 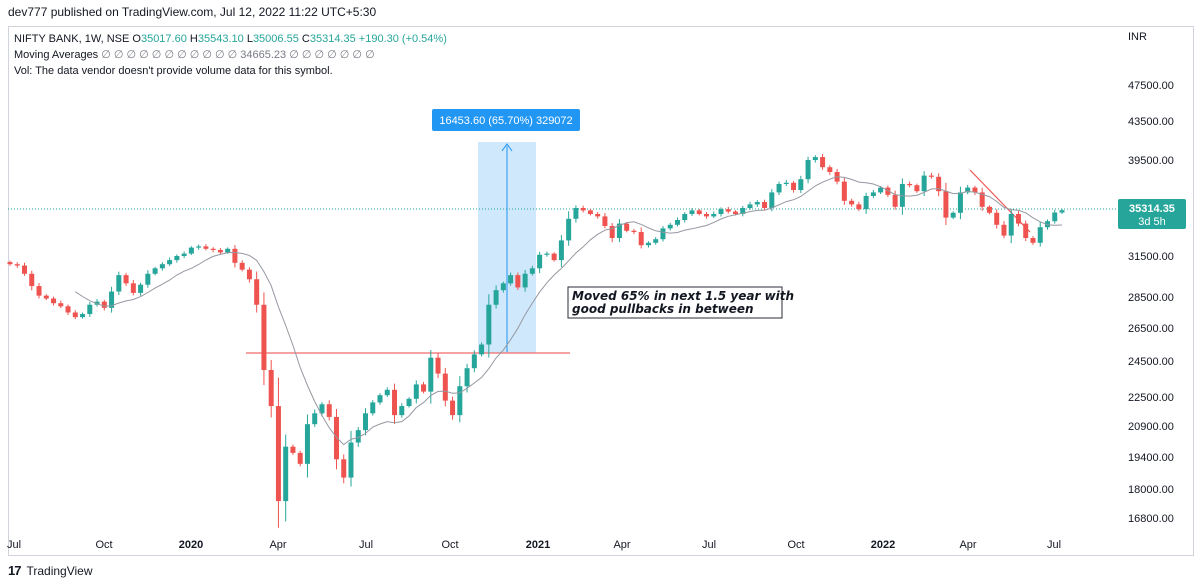 I want to click on trendline, so click(x=1000, y=201).